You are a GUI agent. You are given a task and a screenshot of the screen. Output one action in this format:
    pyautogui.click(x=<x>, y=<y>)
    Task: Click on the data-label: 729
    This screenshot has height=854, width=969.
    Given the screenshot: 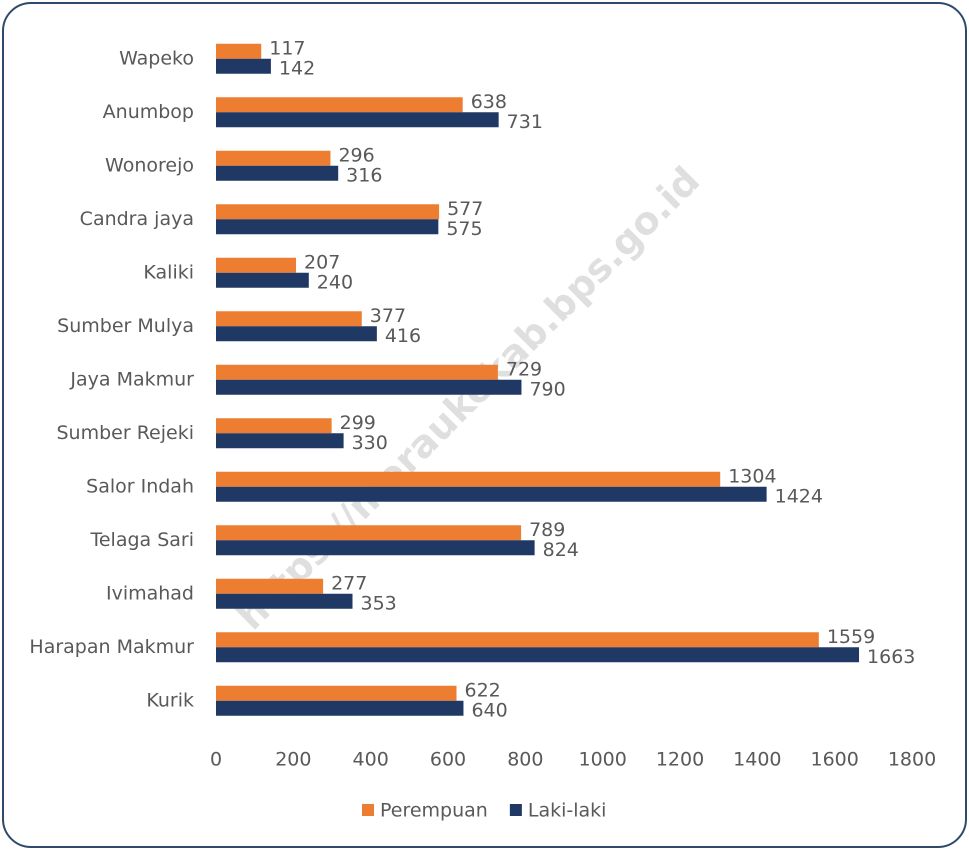 What is the action you would take?
    pyautogui.click(x=524, y=369)
    